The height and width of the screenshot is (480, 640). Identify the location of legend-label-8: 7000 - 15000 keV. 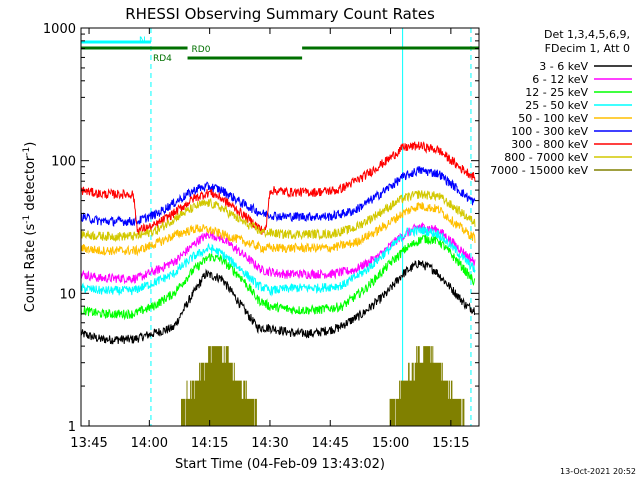
(539, 170).